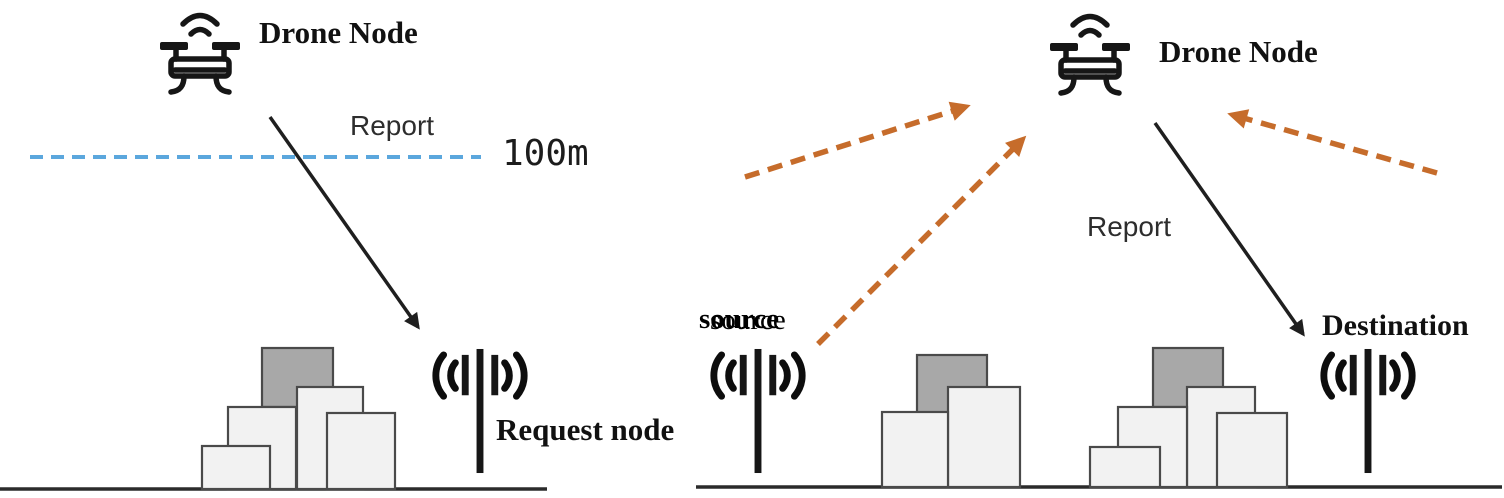 The image size is (1504, 498). I want to click on source-label: source source, so click(764, 320).